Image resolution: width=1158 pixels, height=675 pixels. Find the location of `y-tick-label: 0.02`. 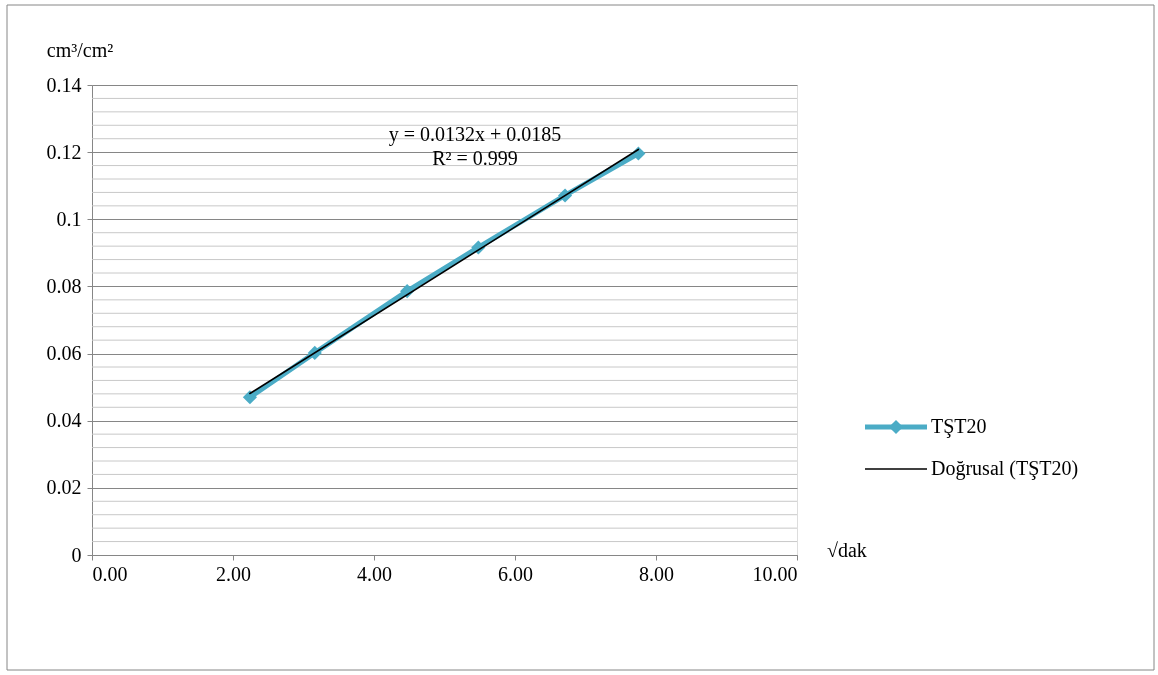

y-tick-label: 0.02 is located at coordinates (64, 487).